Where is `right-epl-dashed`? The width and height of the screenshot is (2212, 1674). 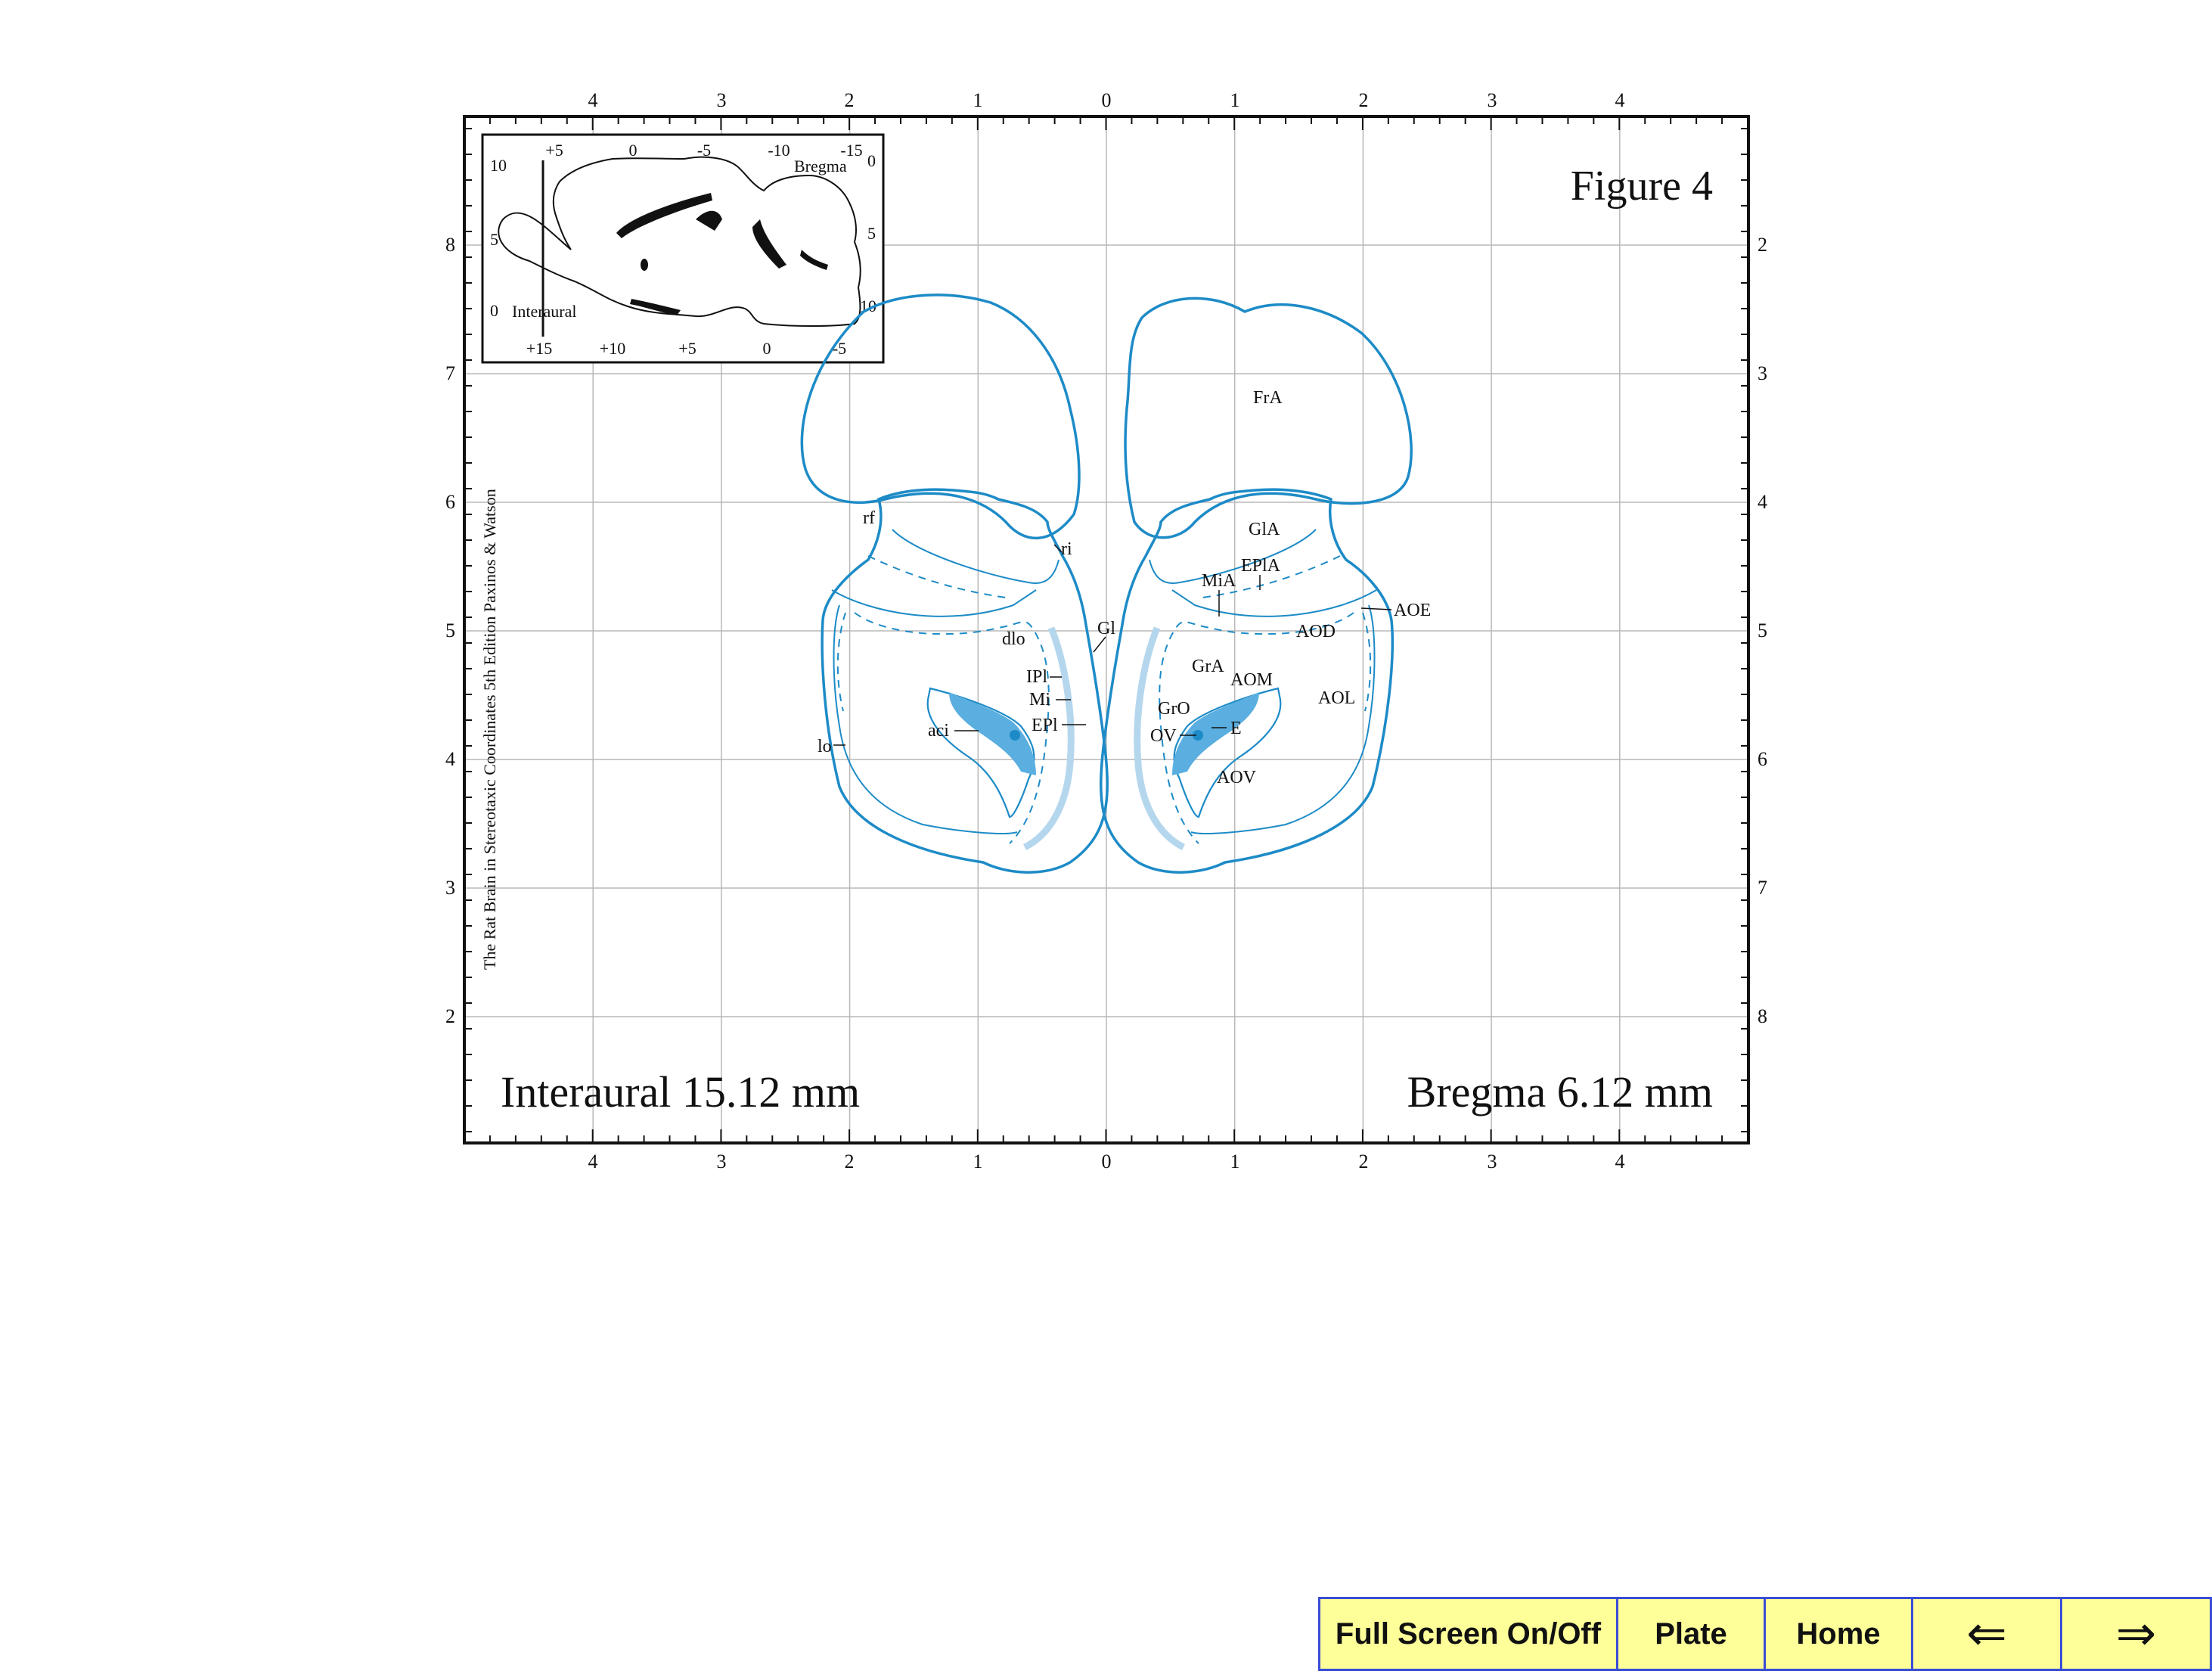
right-epl-dashed is located at coordinates (1257, 728).